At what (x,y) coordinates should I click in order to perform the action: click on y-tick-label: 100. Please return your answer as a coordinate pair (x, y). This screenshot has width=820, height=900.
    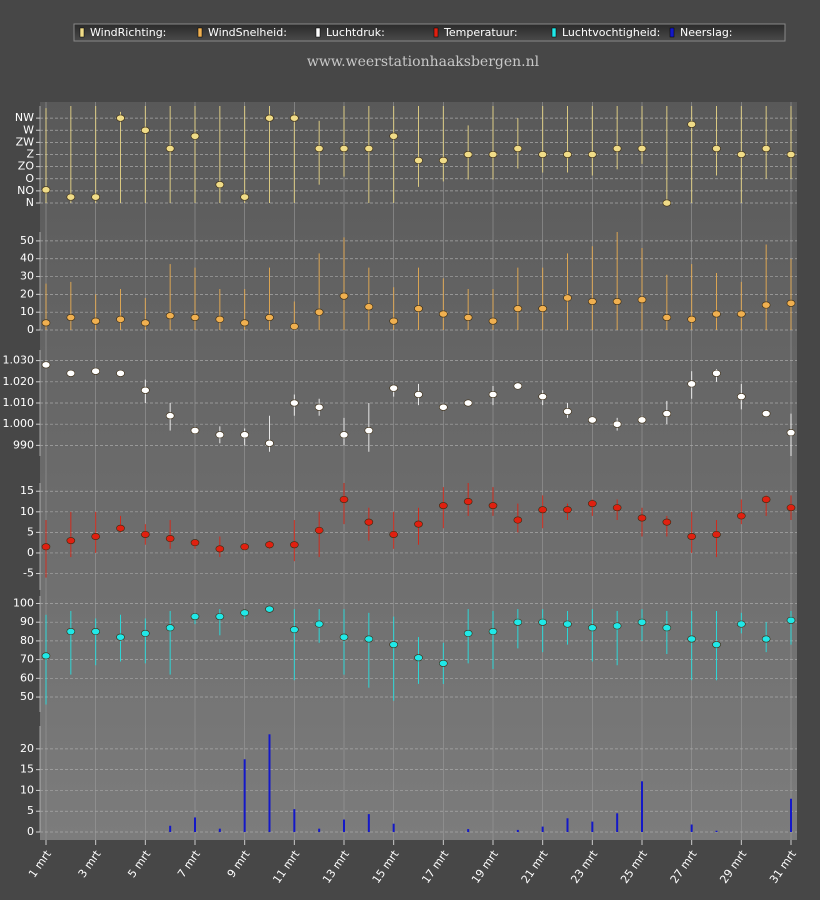
    Looking at the image, I should click on (23, 602).